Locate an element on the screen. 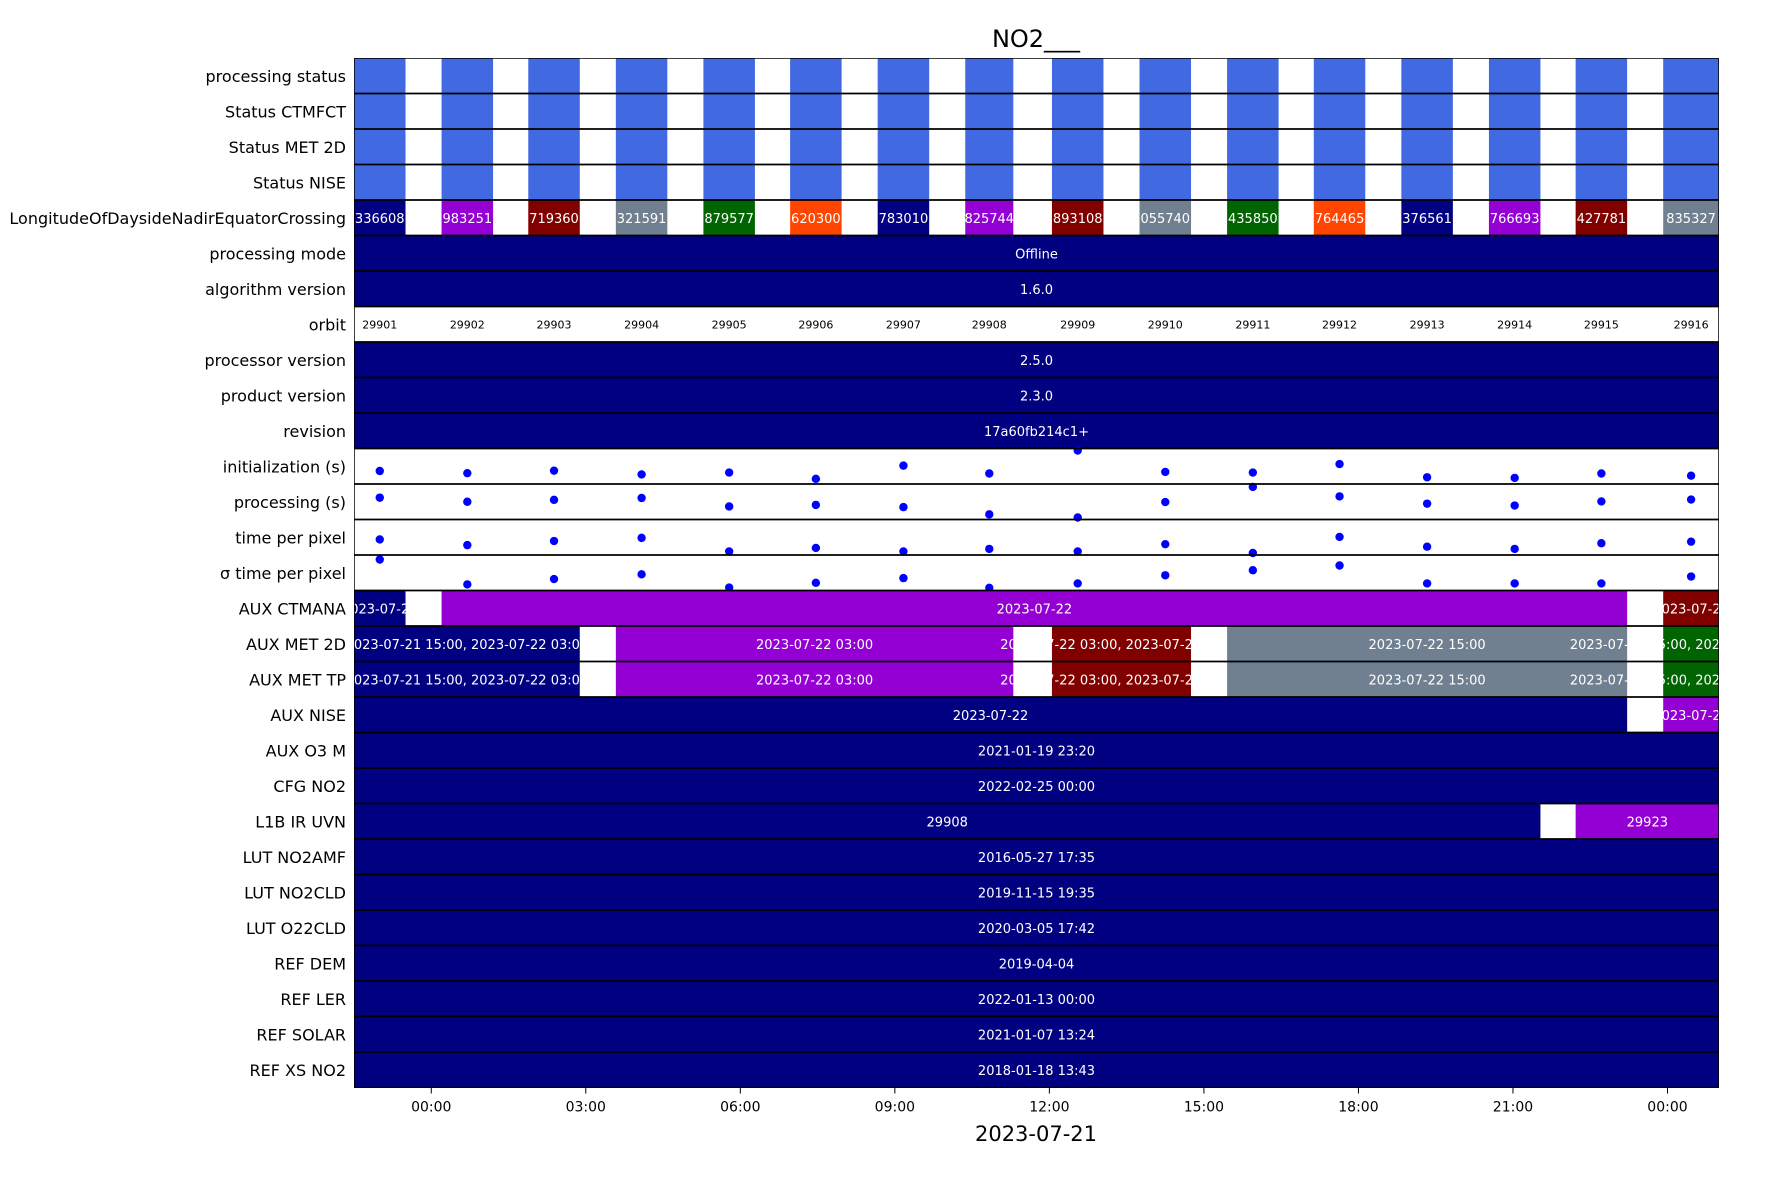 This screenshot has width=1771, height=1181. row-label-processing-status: processing status is located at coordinates (276, 76).